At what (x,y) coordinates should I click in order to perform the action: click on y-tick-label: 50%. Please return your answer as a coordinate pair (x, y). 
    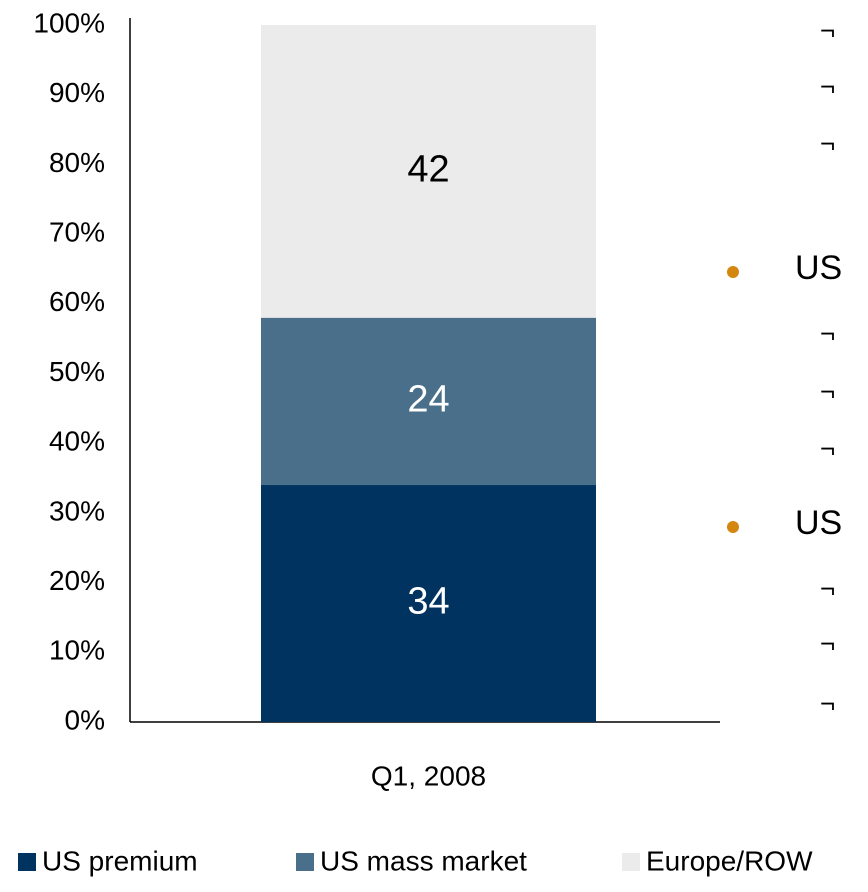
    Looking at the image, I should click on (77, 371).